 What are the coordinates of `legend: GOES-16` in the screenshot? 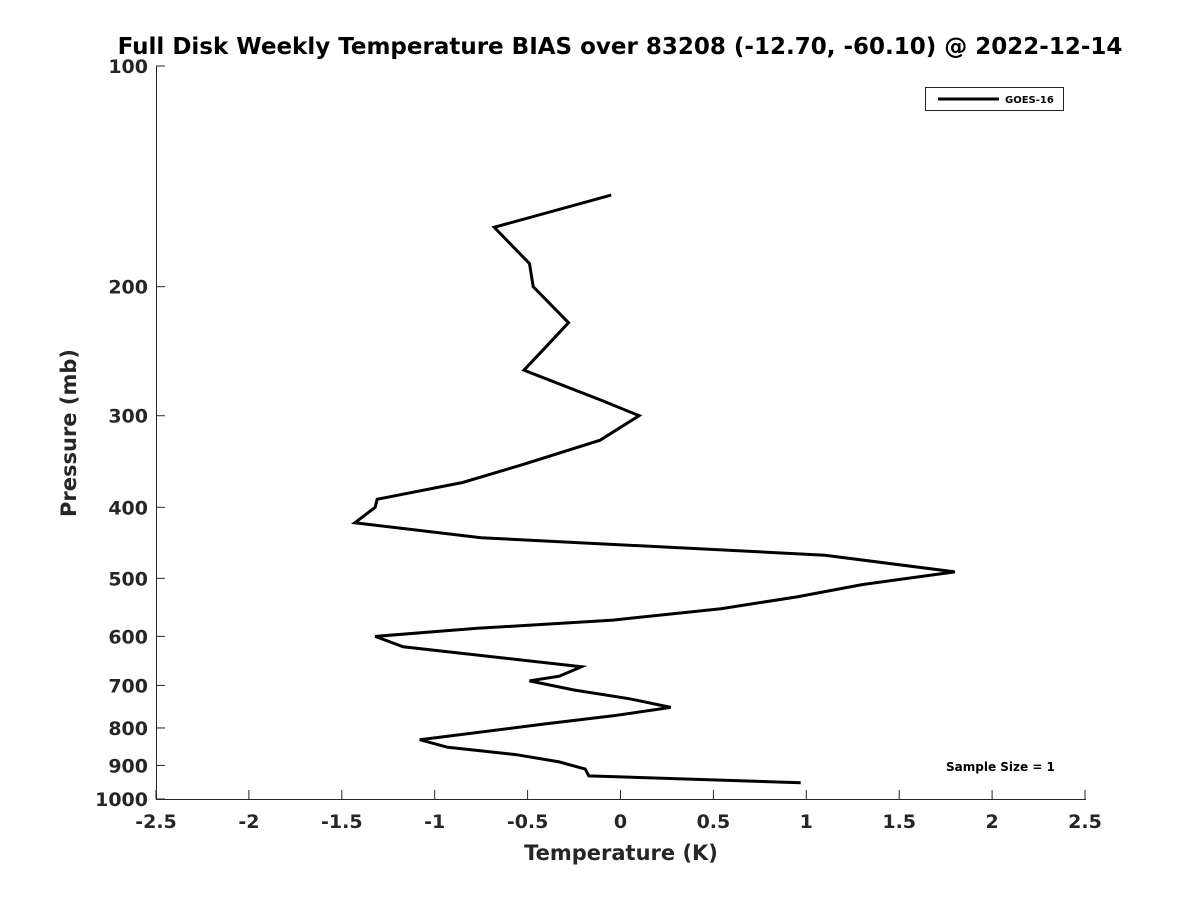 It's located at (994, 99).